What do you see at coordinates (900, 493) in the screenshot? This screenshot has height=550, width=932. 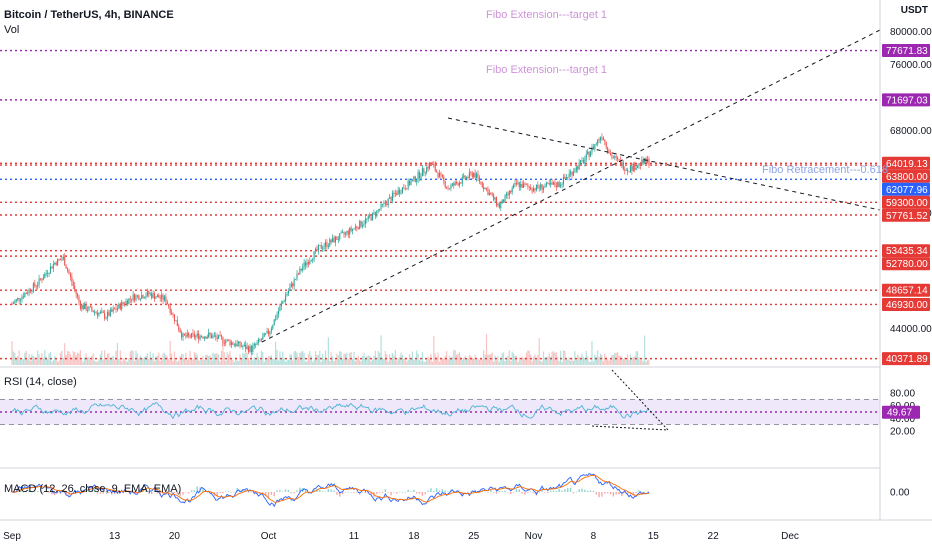 I see `macd-tick-label: 0.00` at bounding box center [900, 493].